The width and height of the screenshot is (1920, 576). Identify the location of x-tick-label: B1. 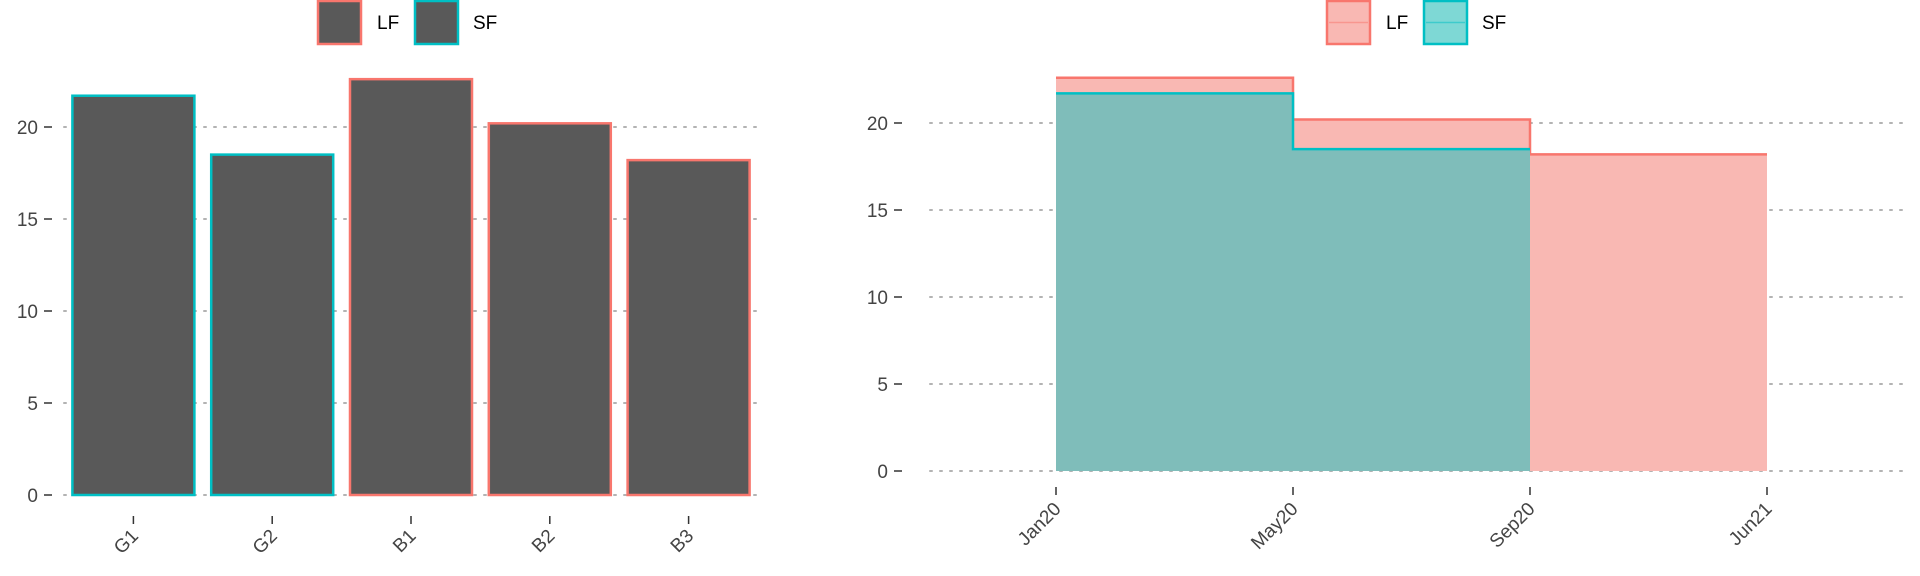
(404, 541).